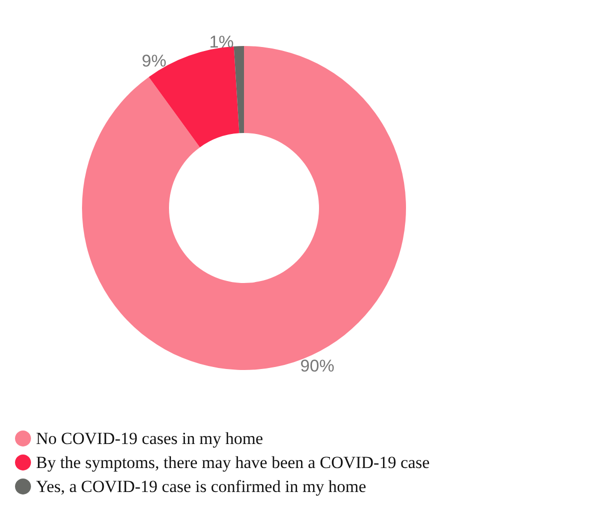 The height and width of the screenshot is (506, 601). Describe the element at coordinates (221, 42) in the screenshot. I see `data-label: 1%` at that location.